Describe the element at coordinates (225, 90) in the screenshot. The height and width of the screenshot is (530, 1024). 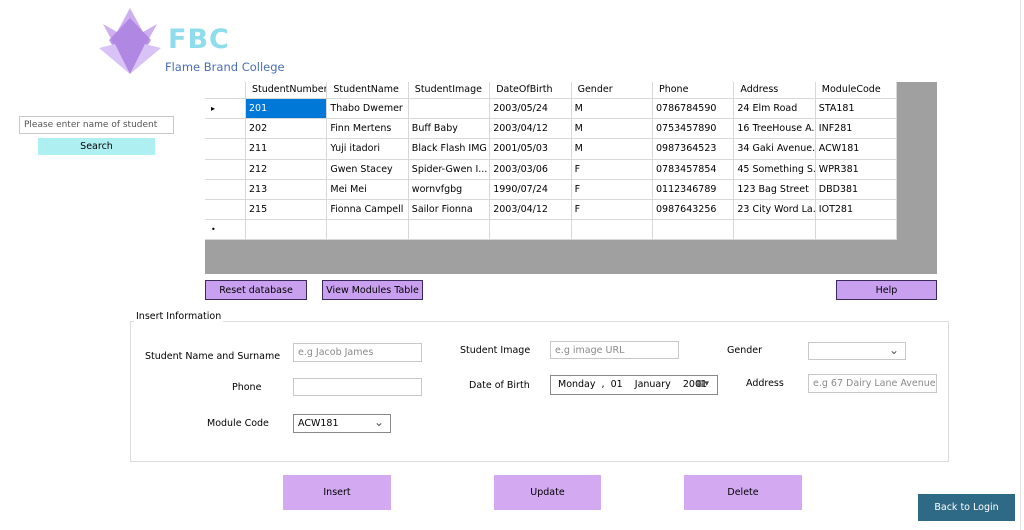
I see `corner` at that location.